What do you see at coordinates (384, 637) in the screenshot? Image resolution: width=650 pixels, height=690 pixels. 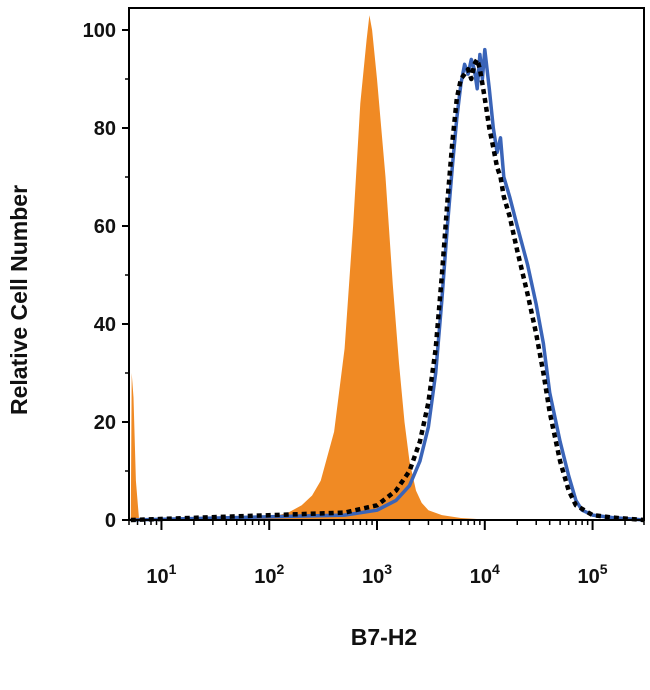 I see `x-axis-title: B7-H2` at bounding box center [384, 637].